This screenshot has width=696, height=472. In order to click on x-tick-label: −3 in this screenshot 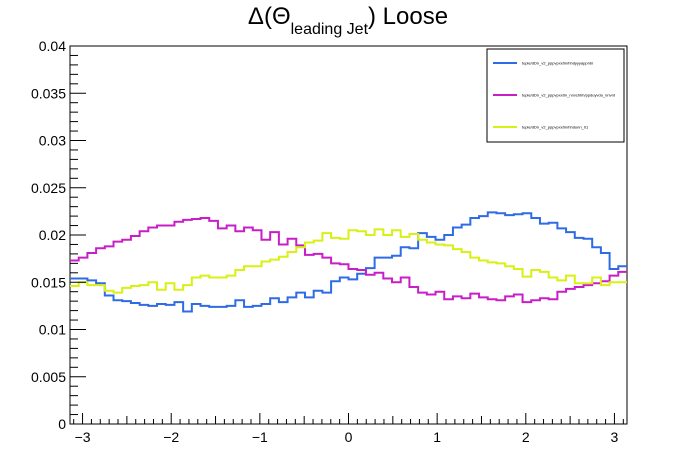, I will do `click(83, 437)`.